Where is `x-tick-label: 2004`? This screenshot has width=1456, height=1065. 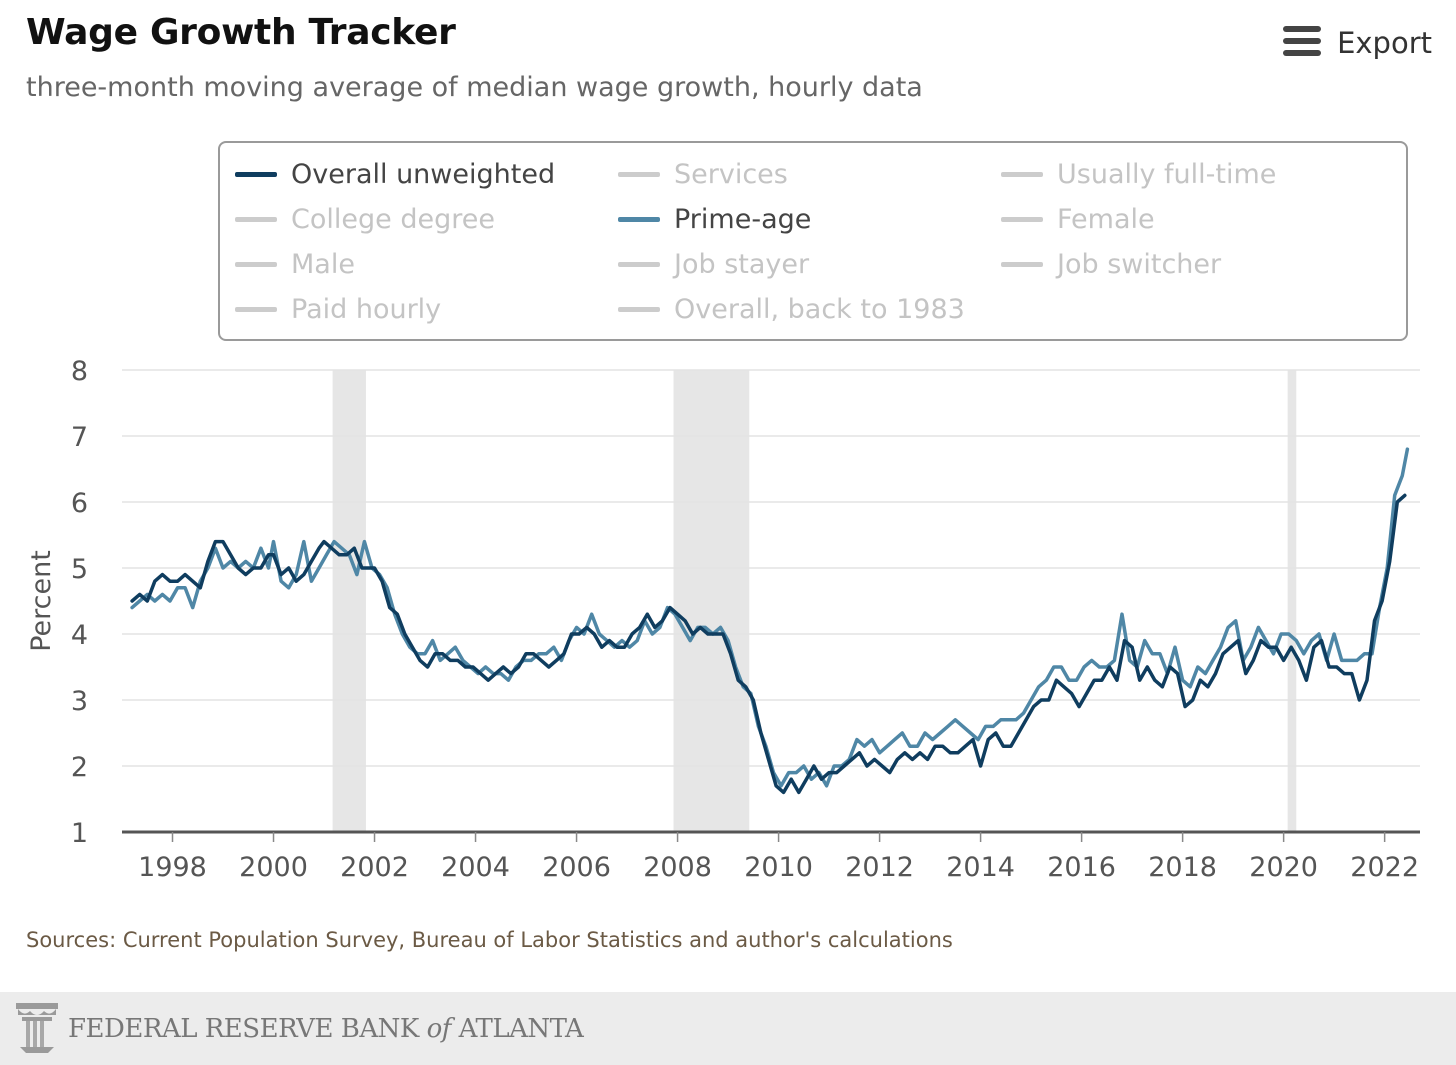 x-tick-label: 2004 is located at coordinates (475, 867).